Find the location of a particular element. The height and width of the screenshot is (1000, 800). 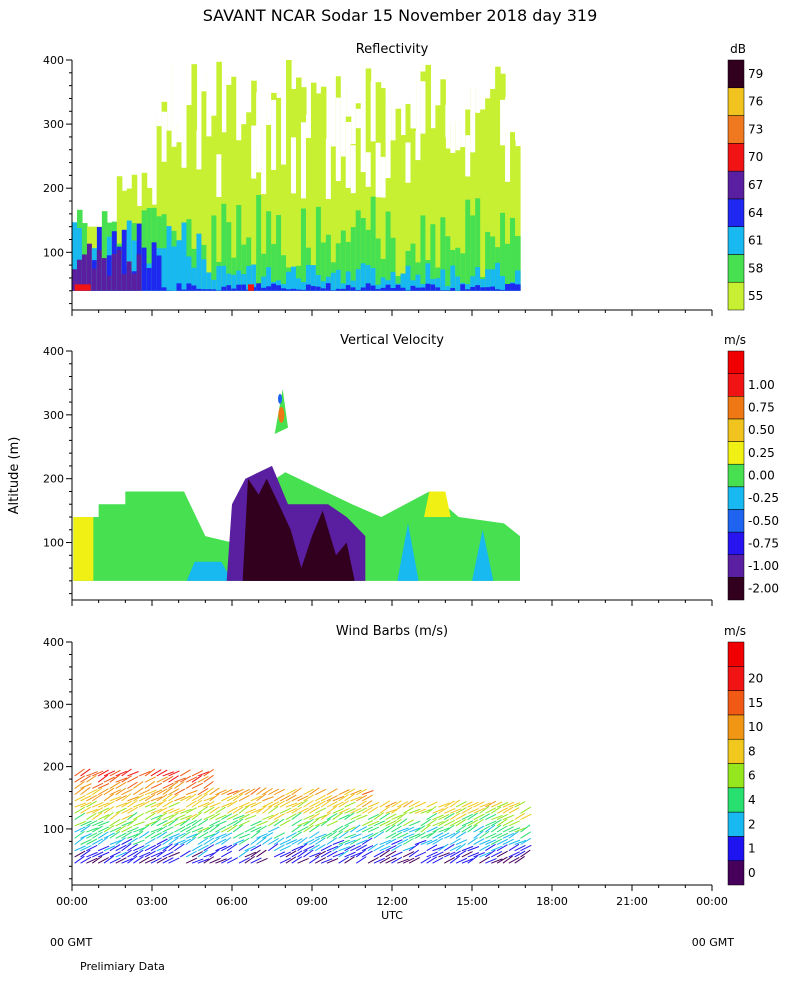

x-tick-label: 00:00 is located at coordinates (712, 901).